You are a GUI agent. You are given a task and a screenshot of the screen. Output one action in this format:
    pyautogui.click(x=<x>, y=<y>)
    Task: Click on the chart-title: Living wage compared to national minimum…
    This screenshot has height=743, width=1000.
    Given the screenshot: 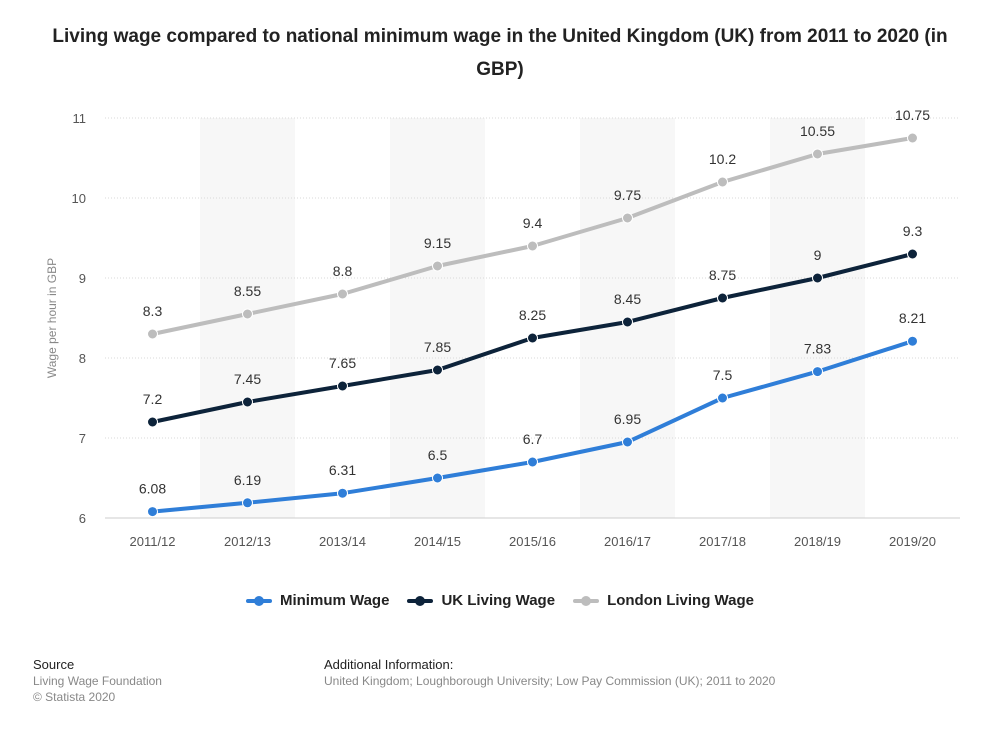 What is the action you would take?
    pyautogui.click(x=500, y=53)
    